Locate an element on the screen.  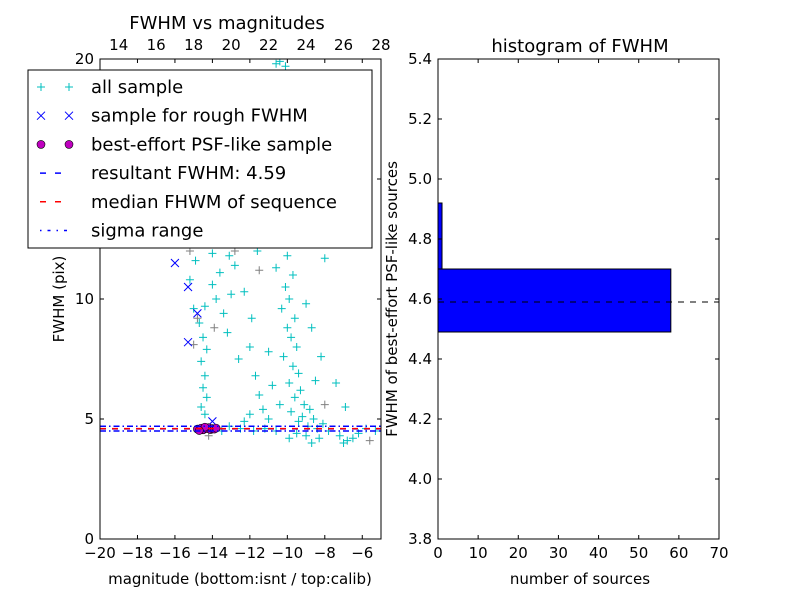
x-tick-label: 10 is located at coordinates (478, 553).